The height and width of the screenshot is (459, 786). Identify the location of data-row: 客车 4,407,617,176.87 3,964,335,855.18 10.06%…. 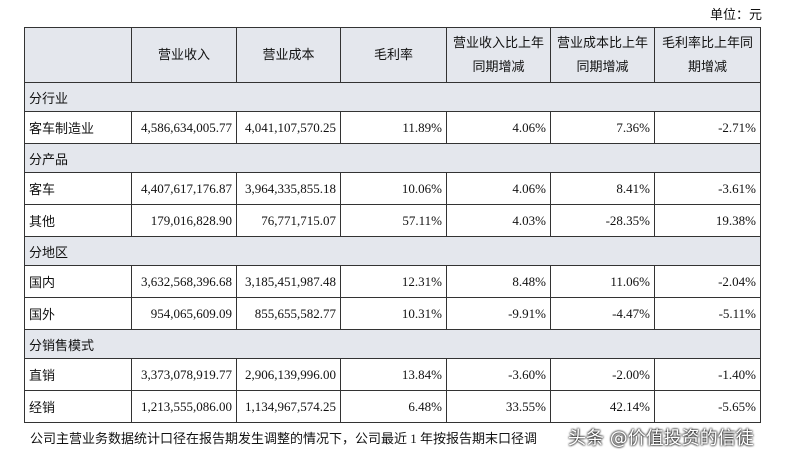
(392, 188).